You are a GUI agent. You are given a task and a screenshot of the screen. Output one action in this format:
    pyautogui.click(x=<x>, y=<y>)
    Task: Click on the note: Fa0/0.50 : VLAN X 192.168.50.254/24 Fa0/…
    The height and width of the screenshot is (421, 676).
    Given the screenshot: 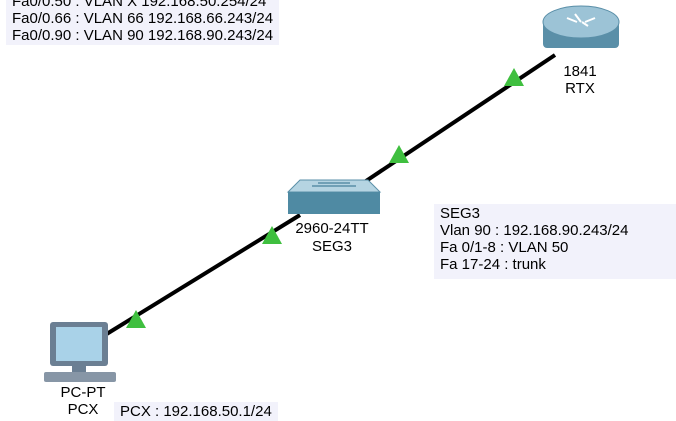 What is the action you would take?
    pyautogui.click(x=143, y=22)
    